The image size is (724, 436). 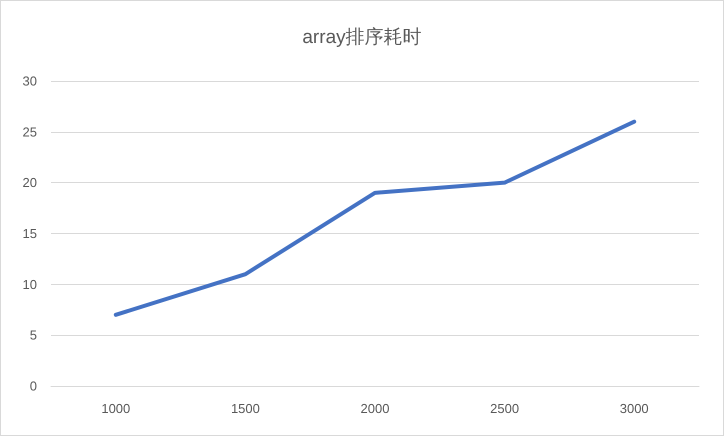 What do you see at coordinates (245, 408) in the screenshot?
I see `x-tick-label: 1500` at bounding box center [245, 408].